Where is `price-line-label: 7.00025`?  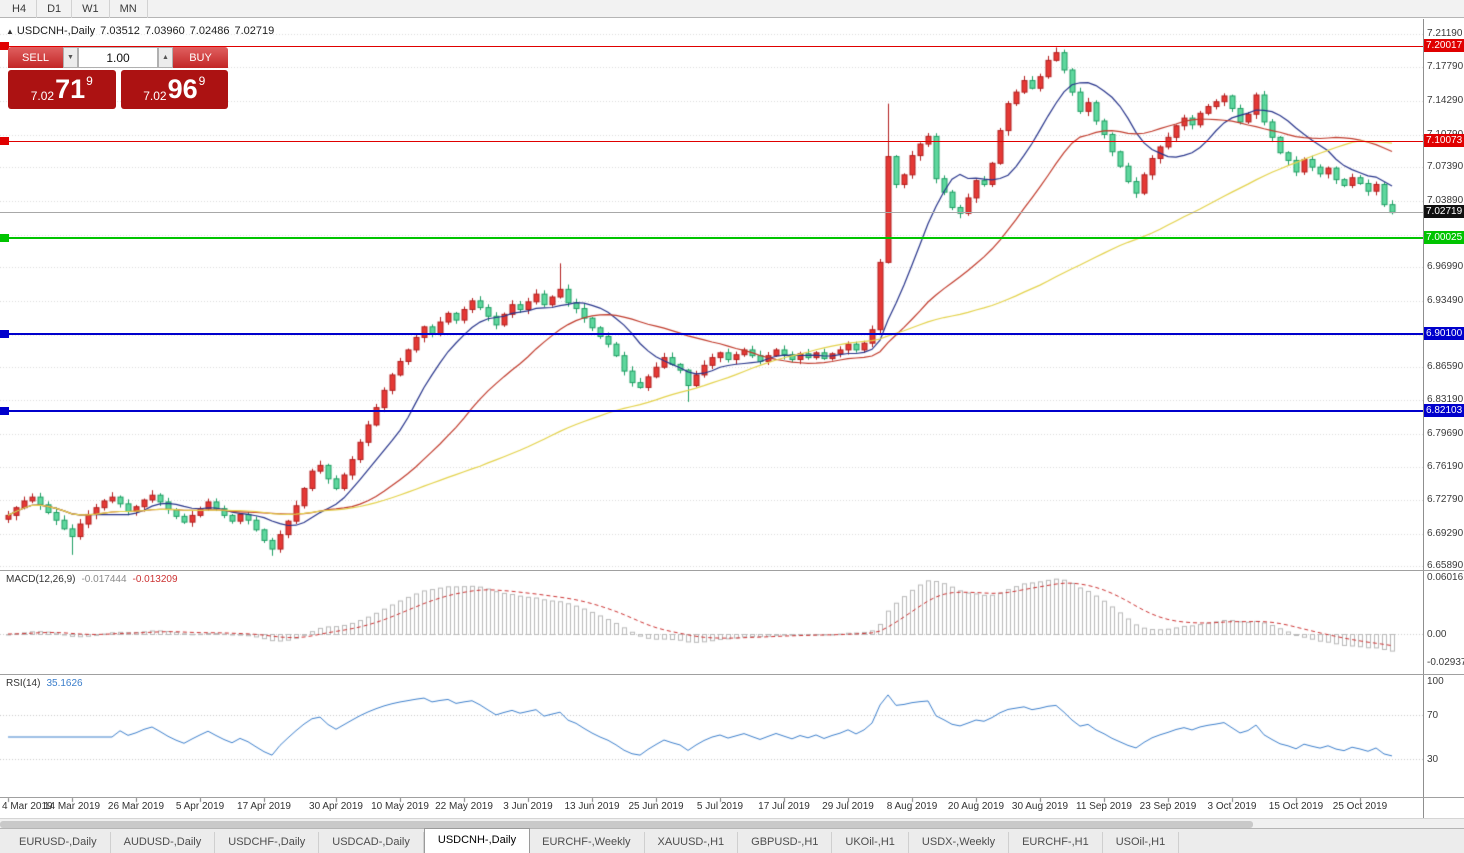
price-line-label: 7.00025 is located at coordinates (1444, 237).